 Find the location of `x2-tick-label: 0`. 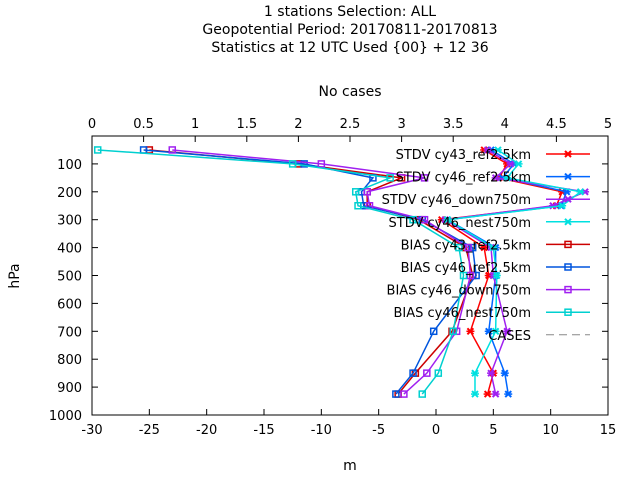

x2-tick-label: 0 is located at coordinates (92, 124).